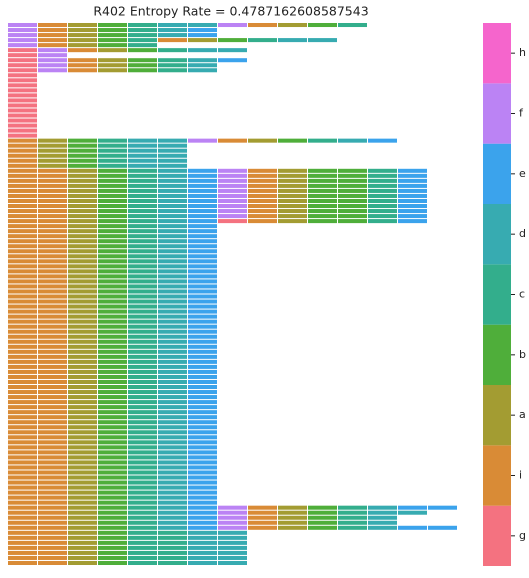  What do you see at coordinates (522, 233) in the screenshot?
I see `colorbar-label: d` at bounding box center [522, 233].